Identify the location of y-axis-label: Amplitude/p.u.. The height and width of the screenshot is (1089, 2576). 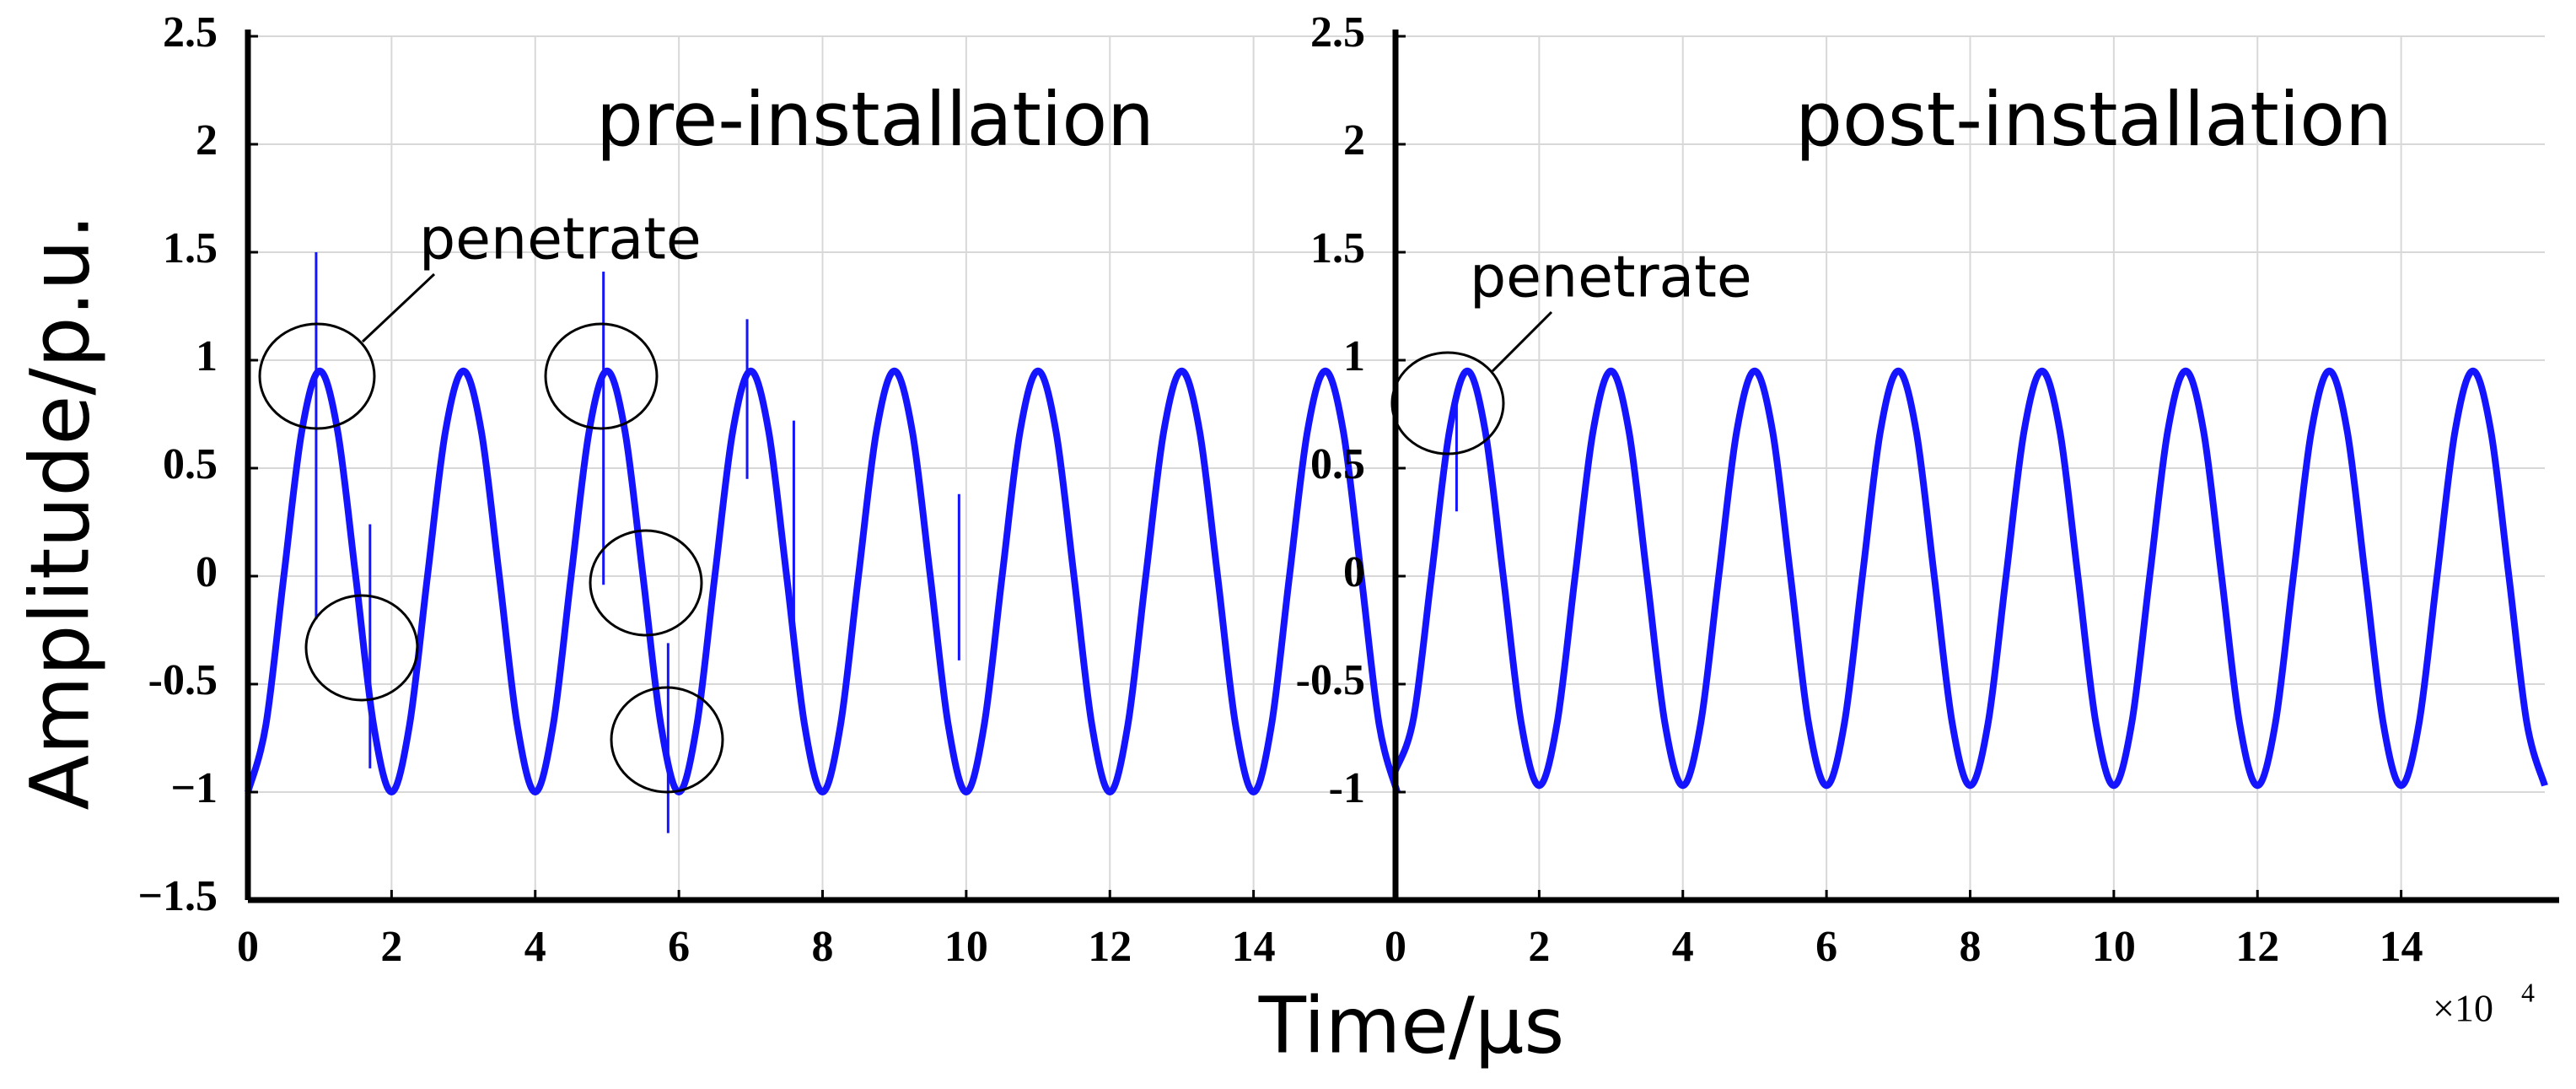
(60, 511).